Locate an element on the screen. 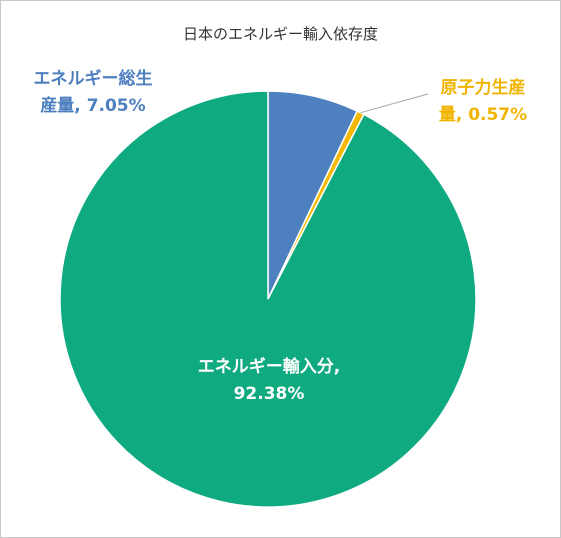 Image resolution: width=561 pixels, height=538 pixels. data-label: エネルギー輸入分, 92.38% is located at coordinates (269, 380).